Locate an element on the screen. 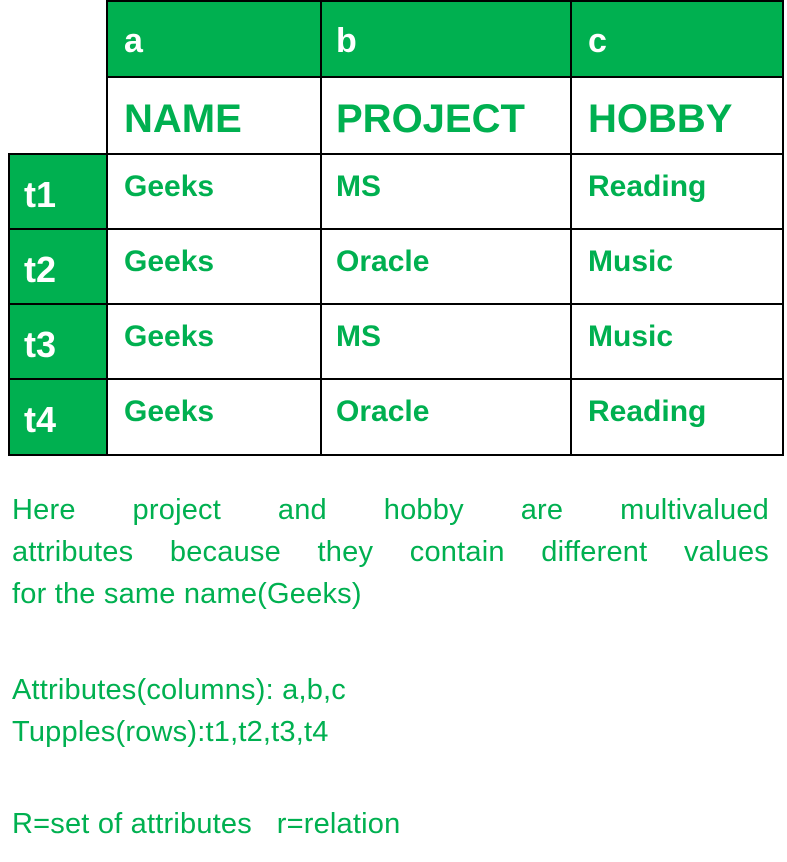  column-letter: c is located at coordinates (597, 41).